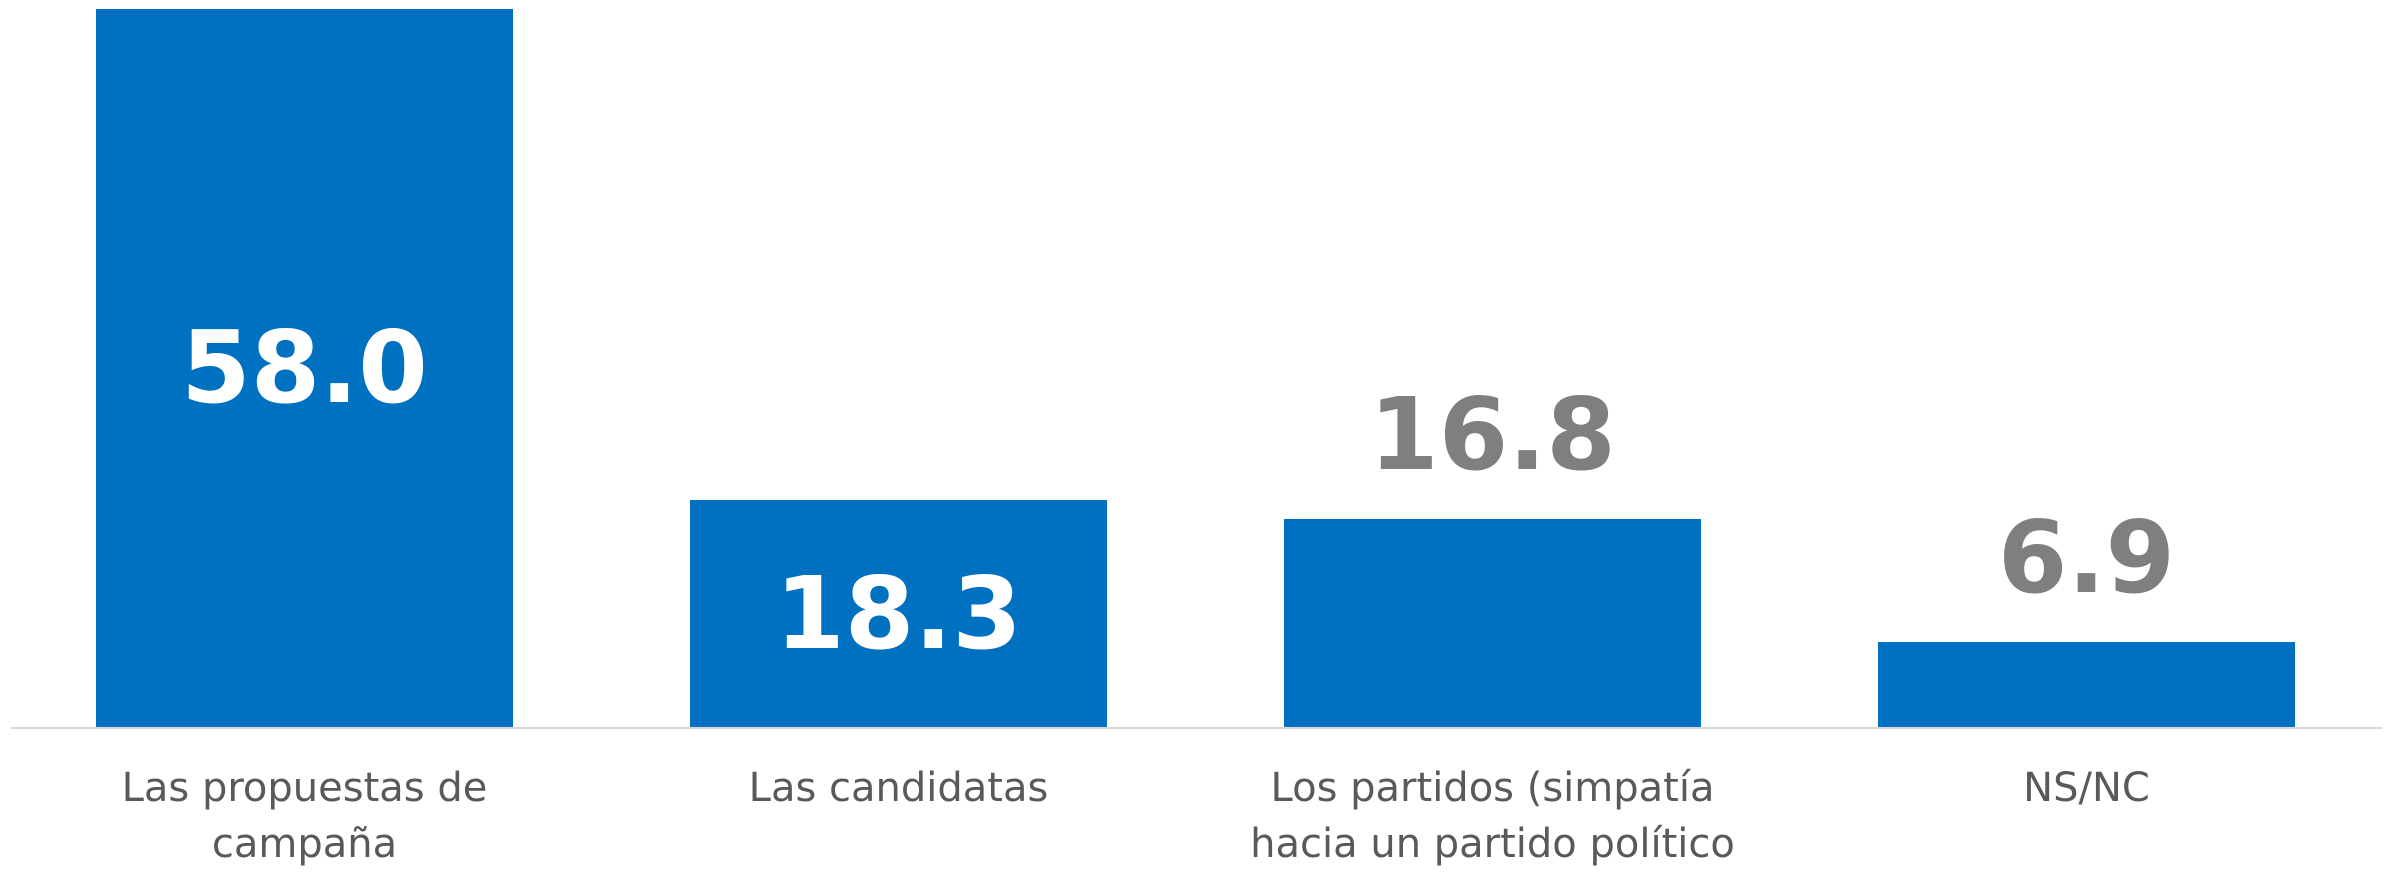 This screenshot has width=2395, height=872. What do you see at coordinates (898, 788) in the screenshot?
I see `x-tick-label: Las candidatas` at bounding box center [898, 788].